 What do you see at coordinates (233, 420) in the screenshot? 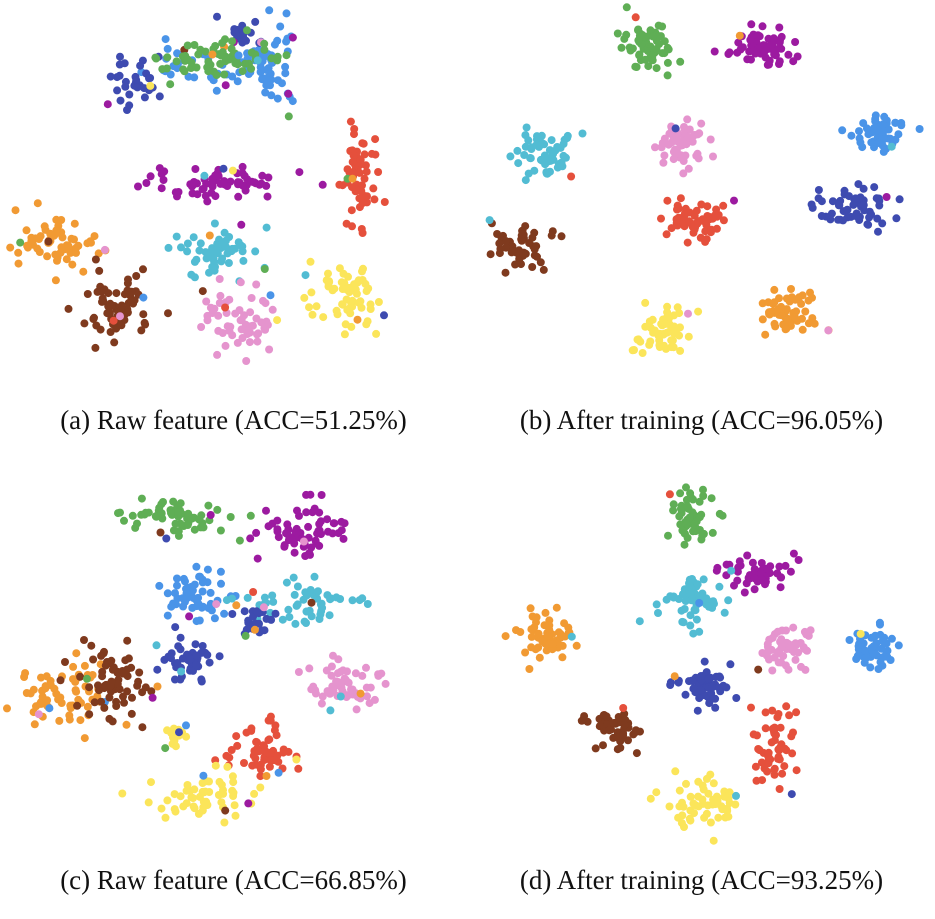
I see `caption-a: (a) Raw feature (ACC=51.25%)` at bounding box center [233, 420].